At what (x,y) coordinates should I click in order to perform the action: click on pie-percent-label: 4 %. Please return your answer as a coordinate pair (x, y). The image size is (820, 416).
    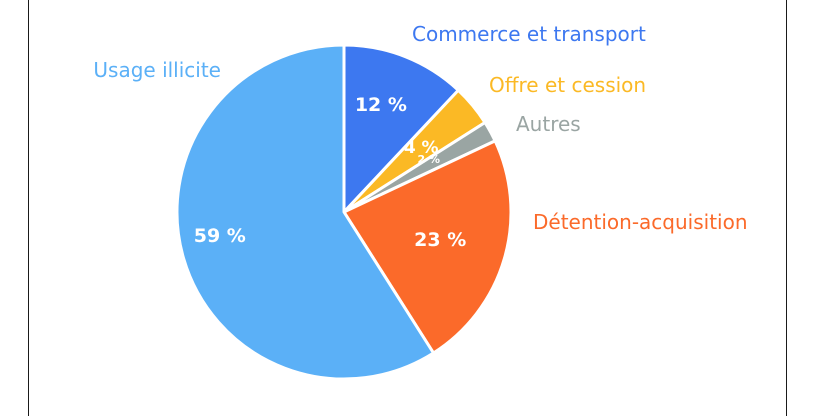
    Looking at the image, I should click on (421, 148).